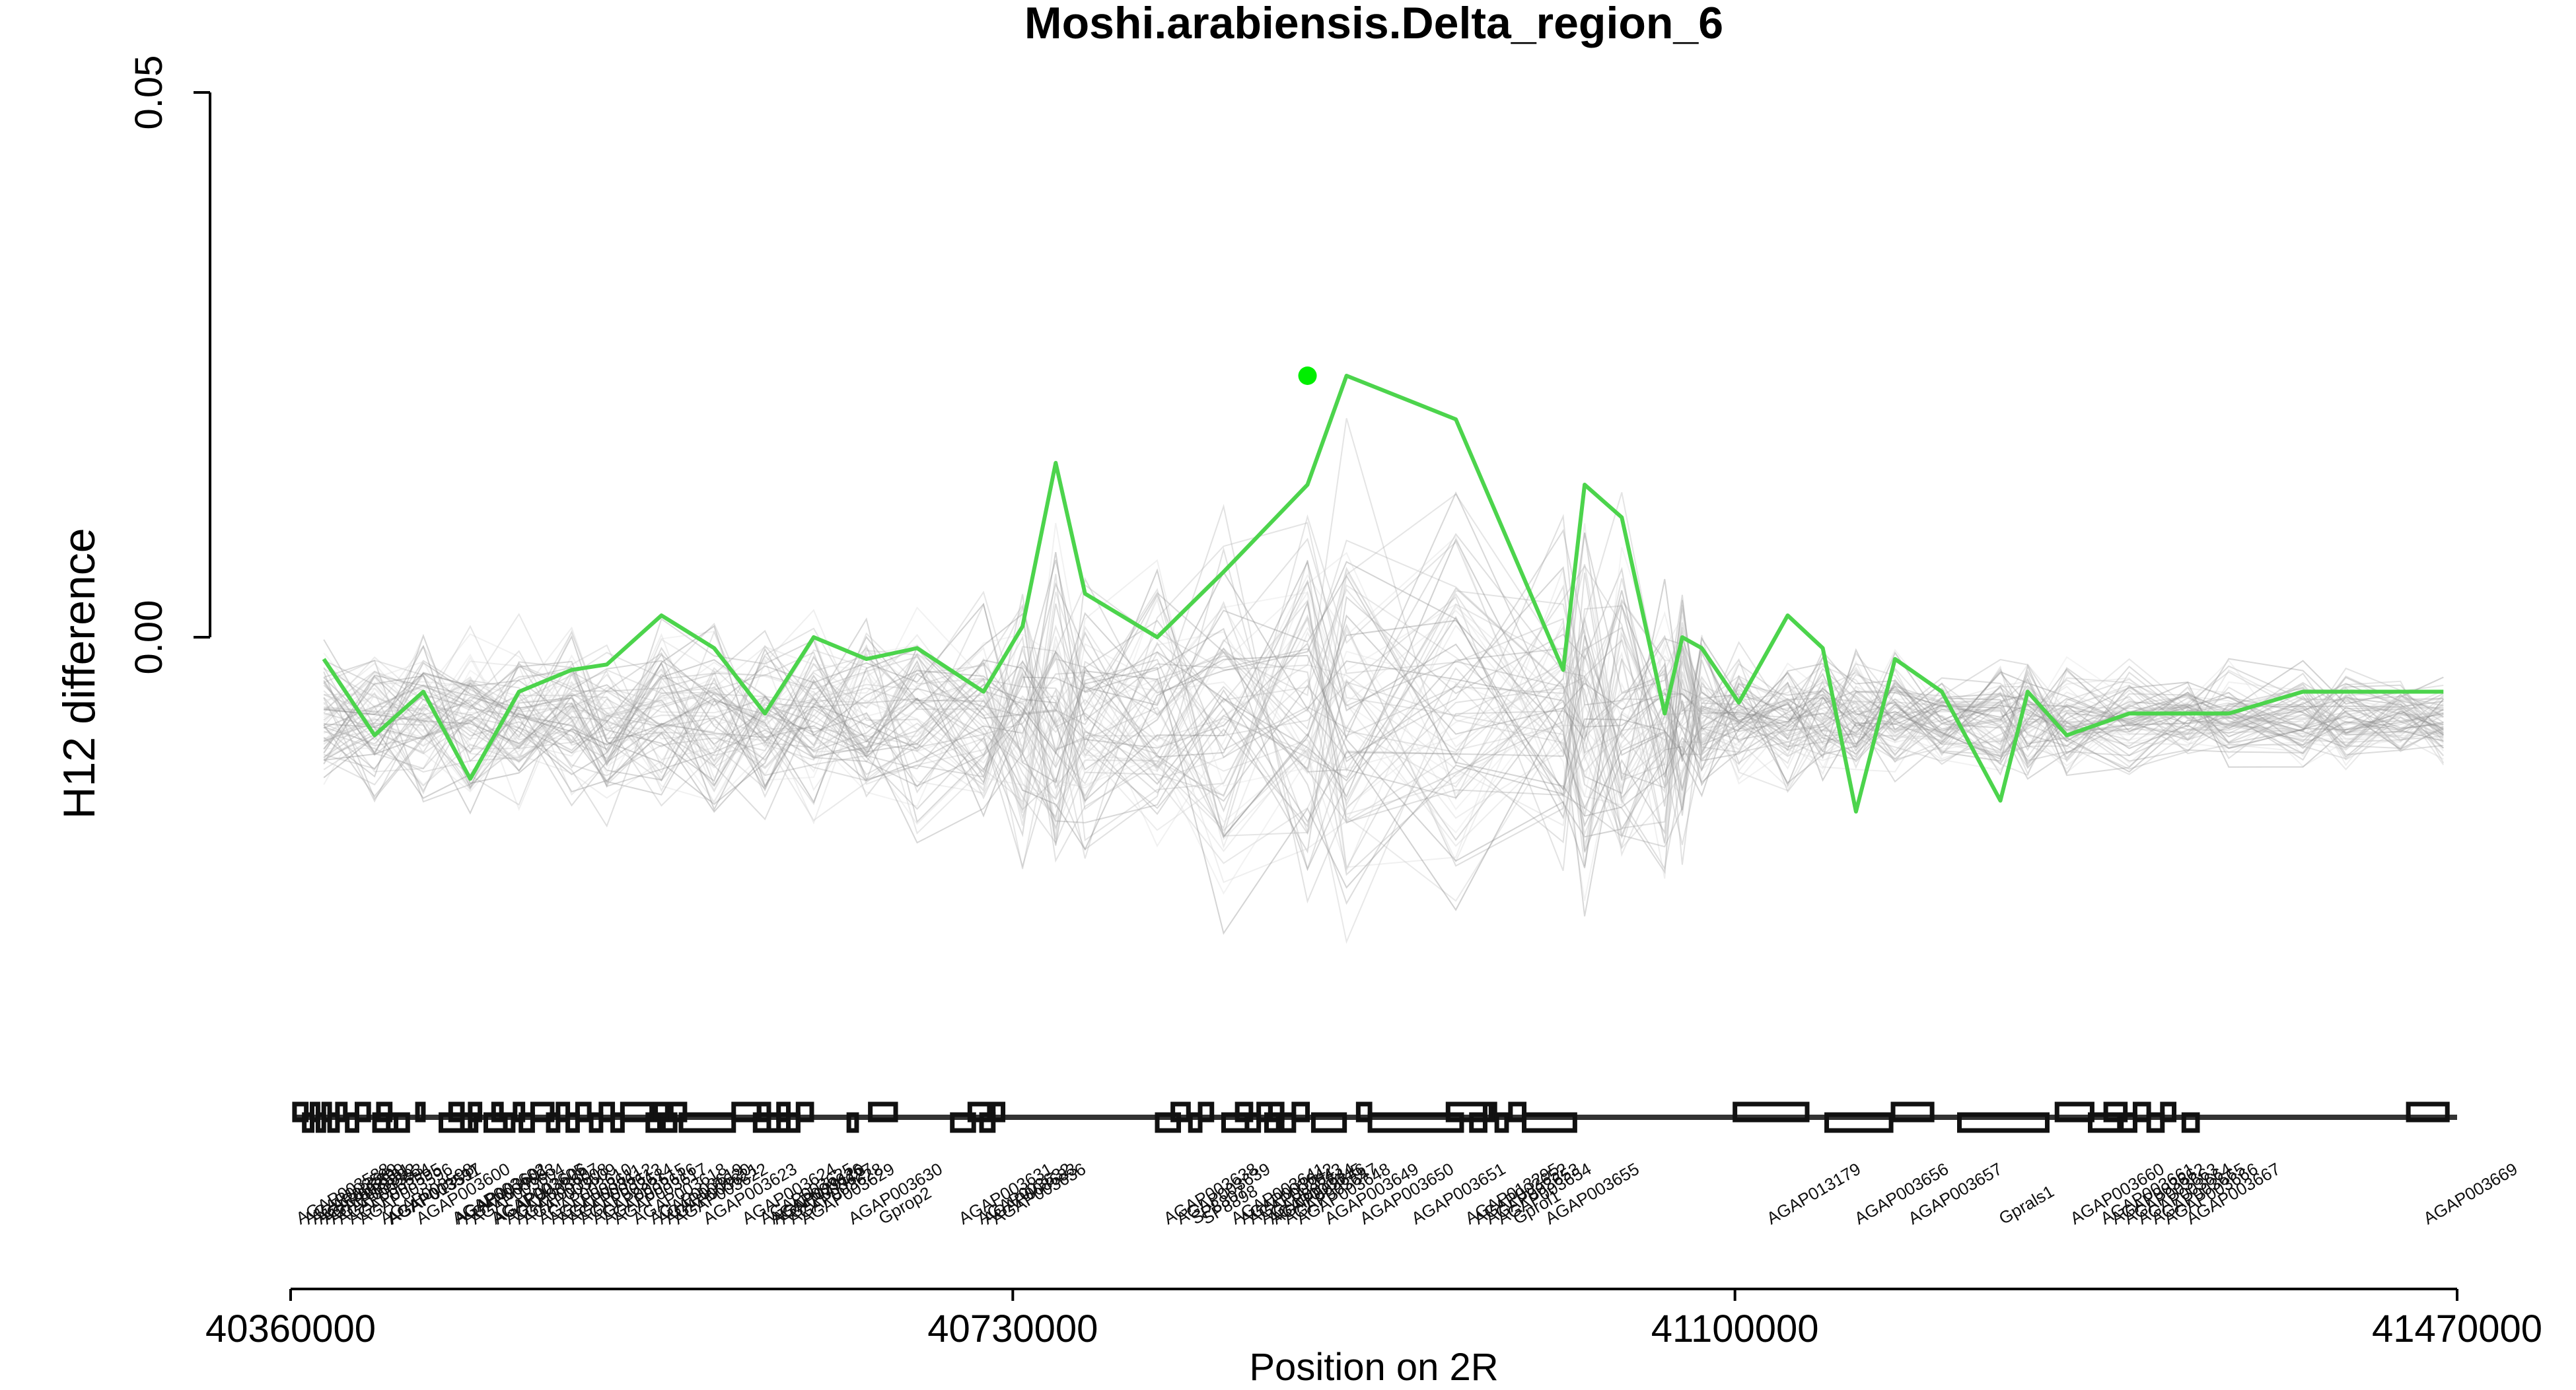 Image resolution: width=2576 pixels, height=1390 pixels. What do you see at coordinates (1374, 1366) in the screenshot?
I see `x-axis-label: Position on 2R` at bounding box center [1374, 1366].